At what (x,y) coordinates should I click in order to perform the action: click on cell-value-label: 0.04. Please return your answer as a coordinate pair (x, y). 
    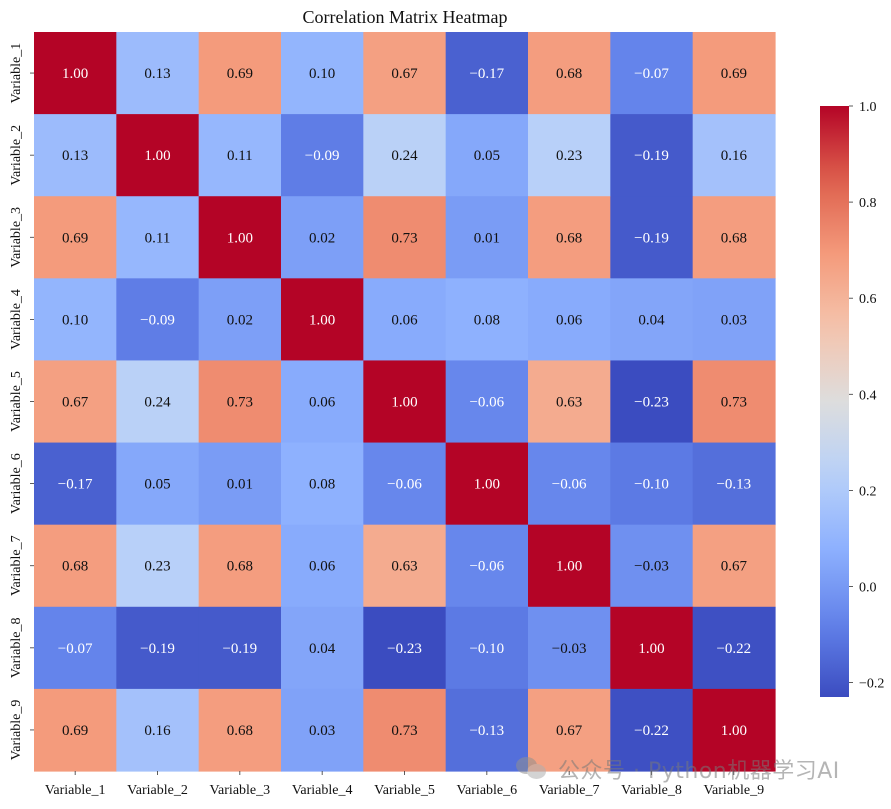
    Looking at the image, I should click on (651, 320).